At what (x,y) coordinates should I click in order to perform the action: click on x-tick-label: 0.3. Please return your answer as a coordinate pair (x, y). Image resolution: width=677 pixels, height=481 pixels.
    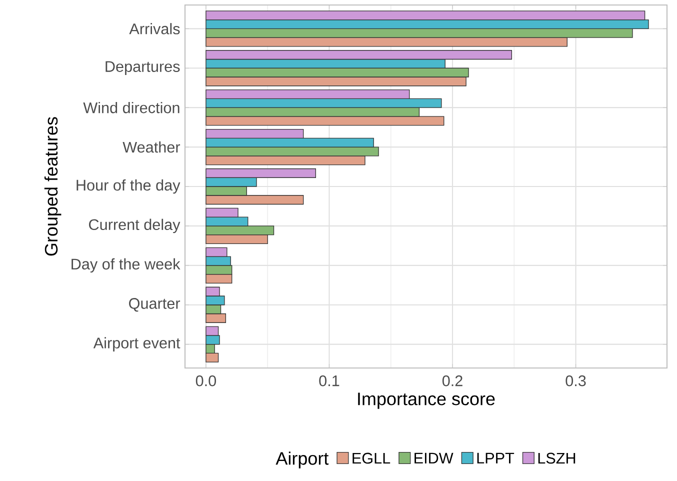
    Looking at the image, I should click on (576, 380).